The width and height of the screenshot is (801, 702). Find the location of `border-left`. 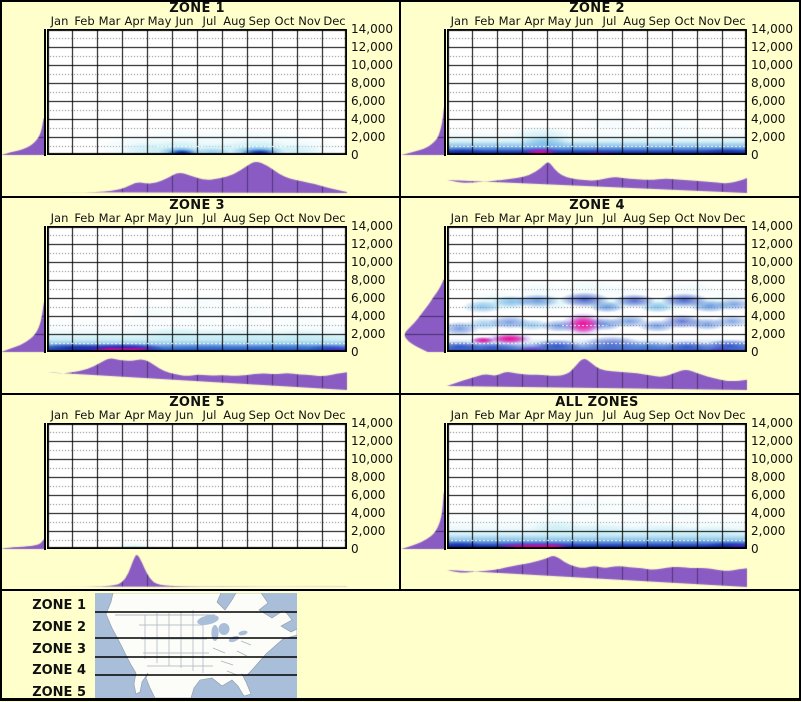

border-left is located at coordinates (1, 350).